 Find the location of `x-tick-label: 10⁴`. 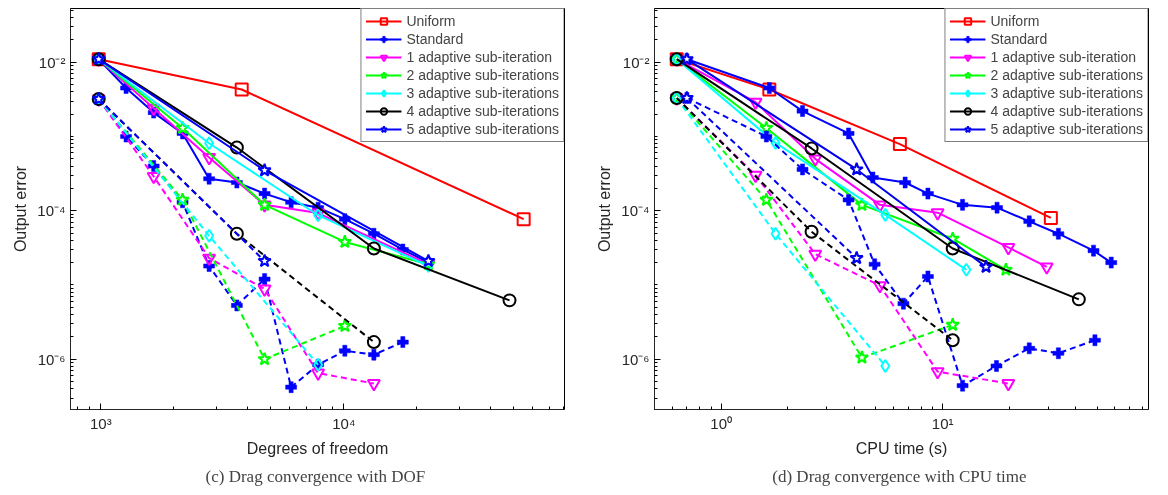

x-tick-label: 10⁴ is located at coordinates (344, 423).